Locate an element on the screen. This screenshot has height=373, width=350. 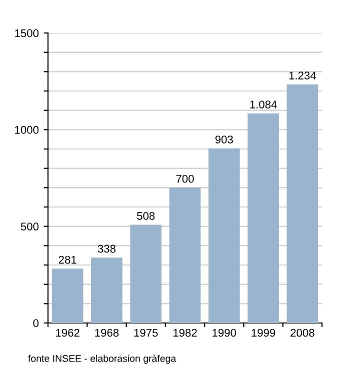
x-tick-label: 1975 is located at coordinates (146, 332).